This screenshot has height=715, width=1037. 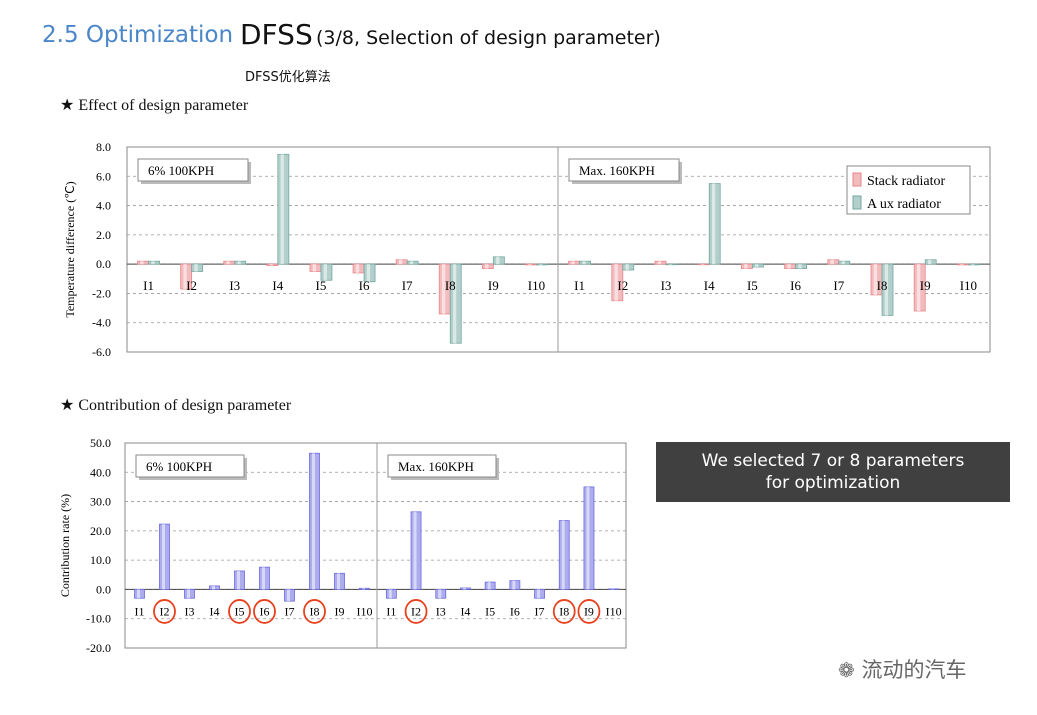 I want to click on watermark: ❁ 流动的汽车, so click(x=902, y=669).